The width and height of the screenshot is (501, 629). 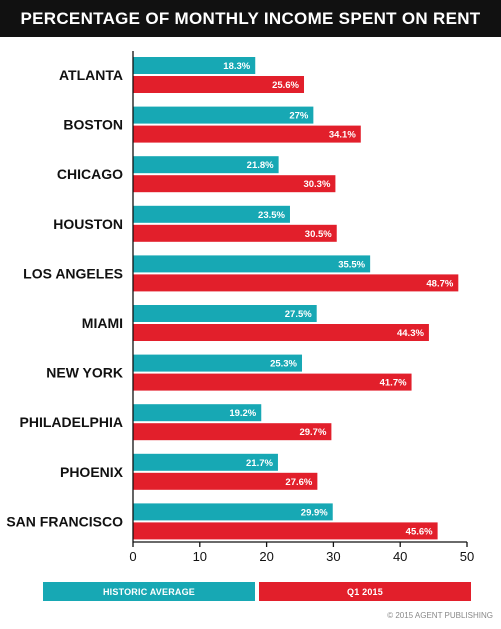 What do you see at coordinates (285, 531) in the screenshot?
I see `bar-san-francisco-q1` at bounding box center [285, 531].